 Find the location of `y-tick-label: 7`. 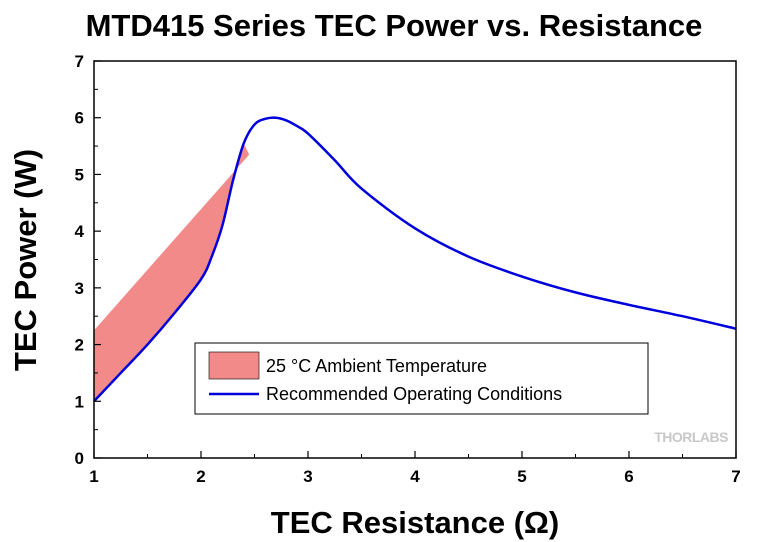

y-tick-label: 7 is located at coordinates (79, 61).